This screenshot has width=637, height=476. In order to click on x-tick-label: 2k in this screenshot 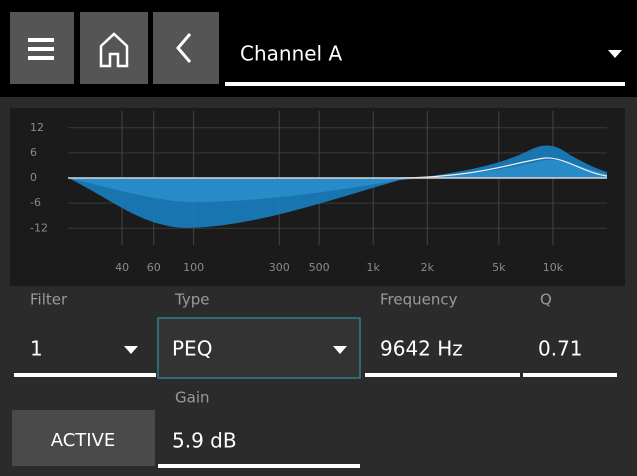, I will do `click(428, 267)`.